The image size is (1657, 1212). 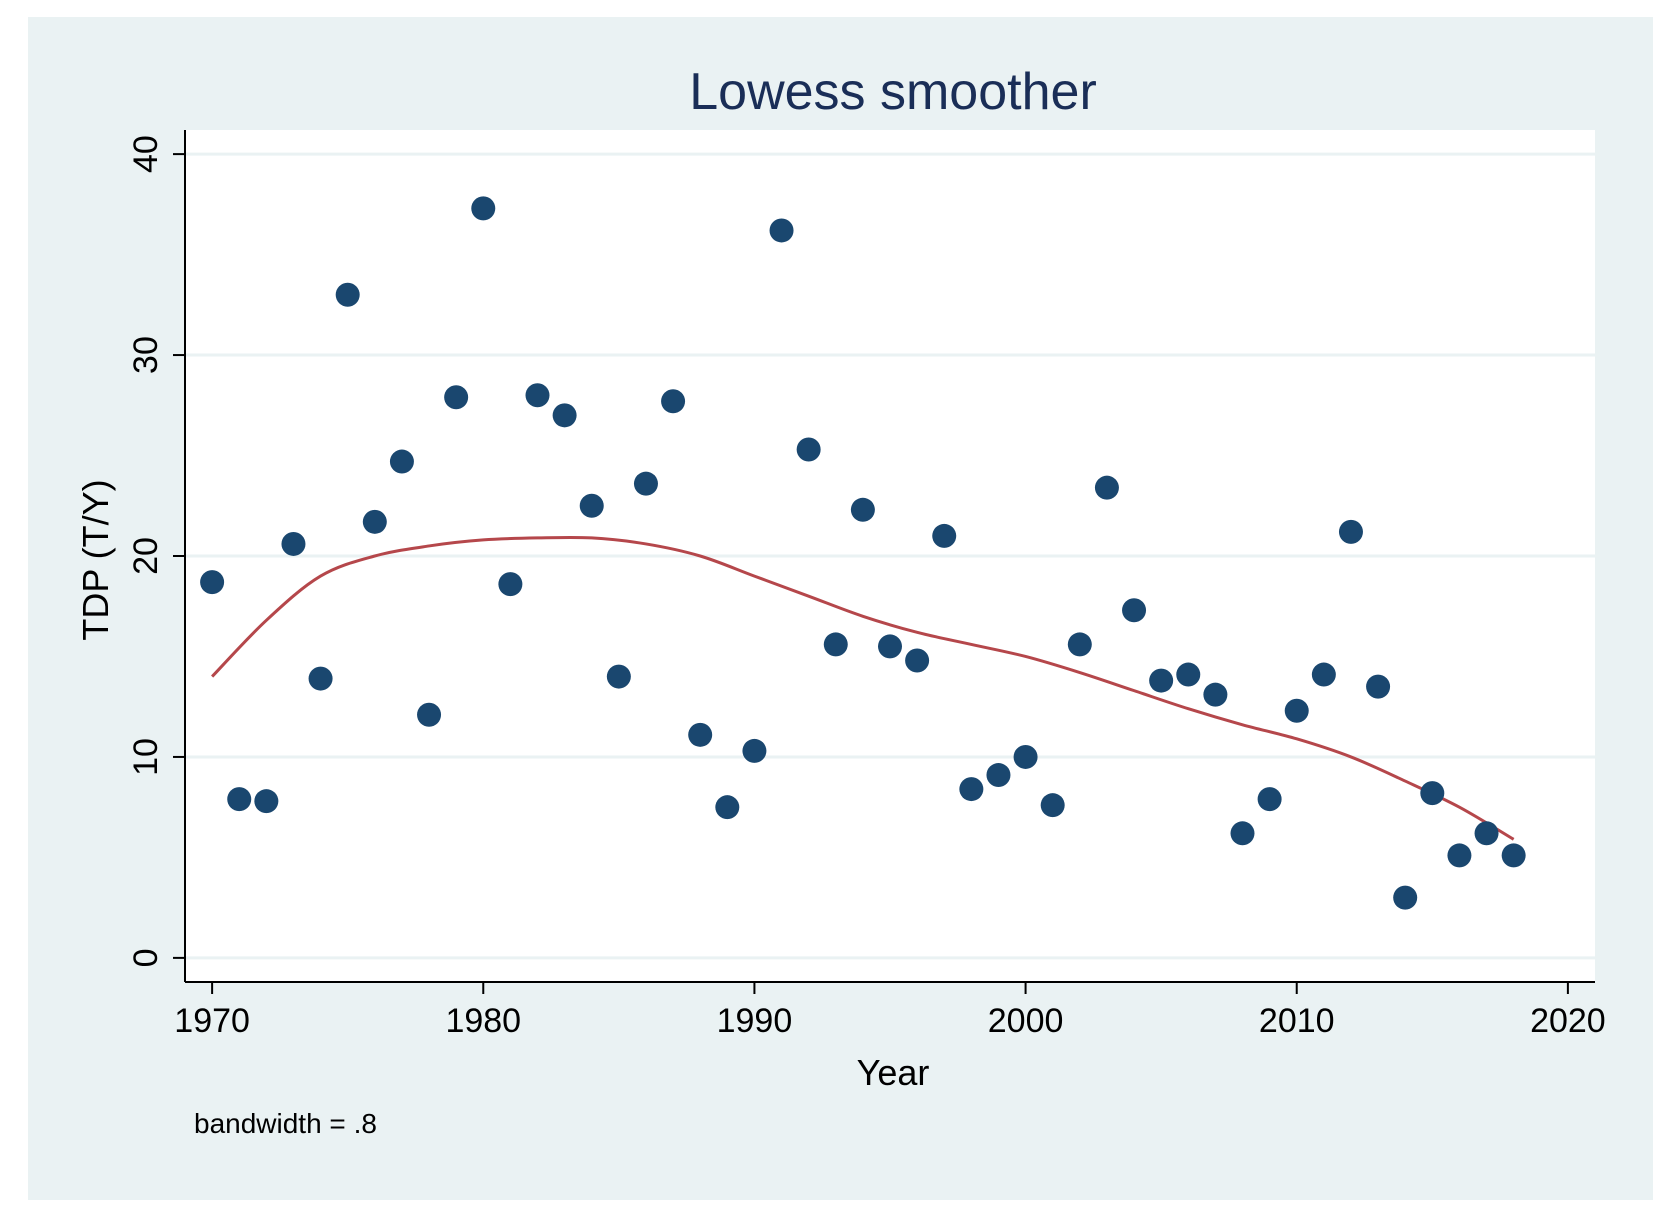 What do you see at coordinates (266, 801) in the screenshot?
I see `data-point-1972` at bounding box center [266, 801].